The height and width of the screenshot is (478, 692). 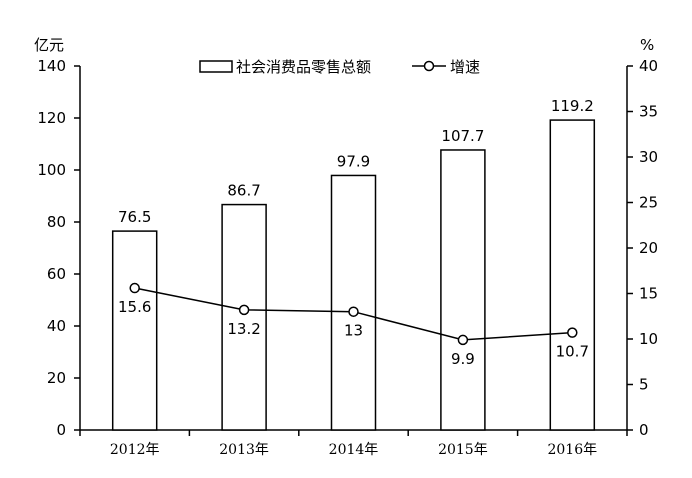 I want to click on left-tick-label: 0, so click(x=61, y=430).